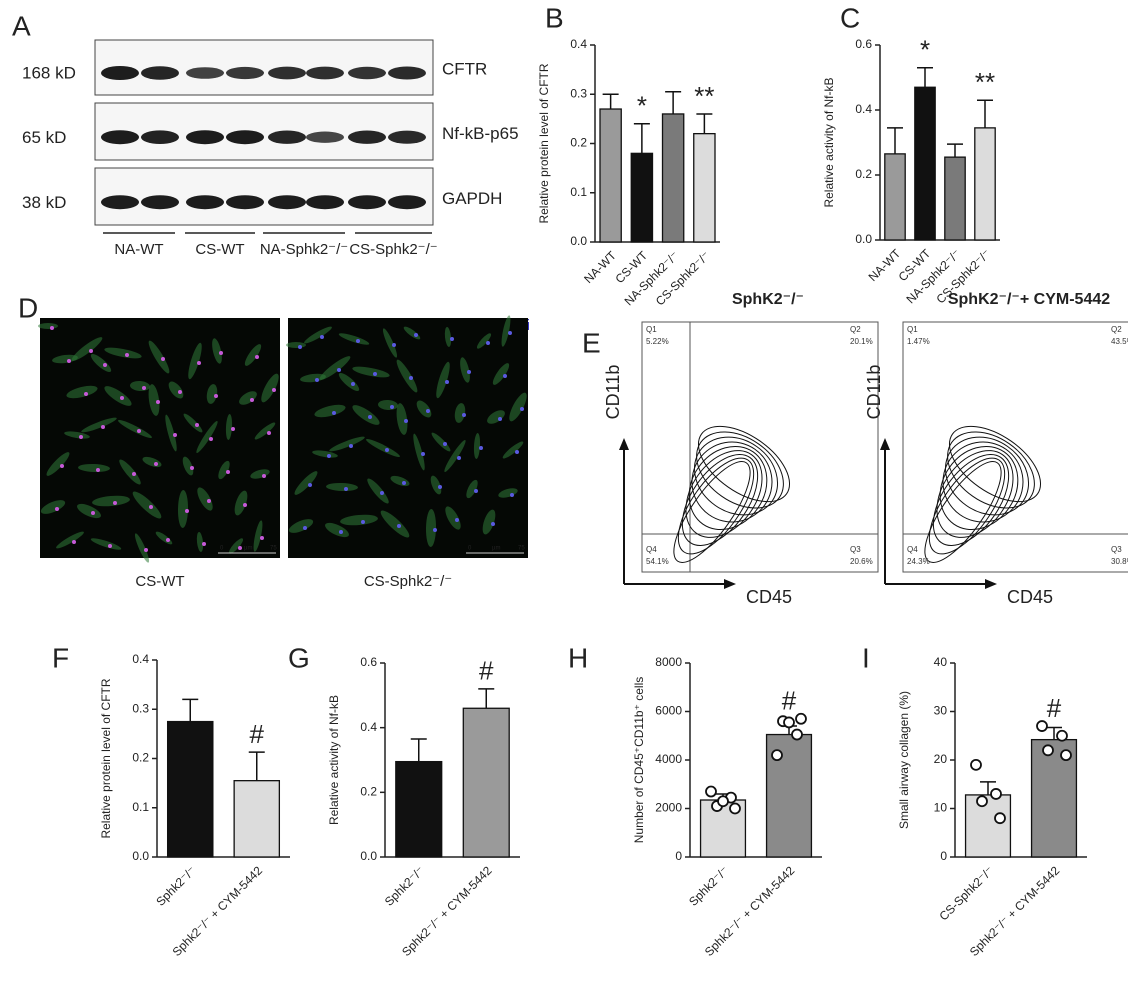 Image resolution: width=1128 pixels, height=987 pixels. Describe the element at coordinates (912, 549) in the screenshot. I see `quadrant-name: Q4` at that location.